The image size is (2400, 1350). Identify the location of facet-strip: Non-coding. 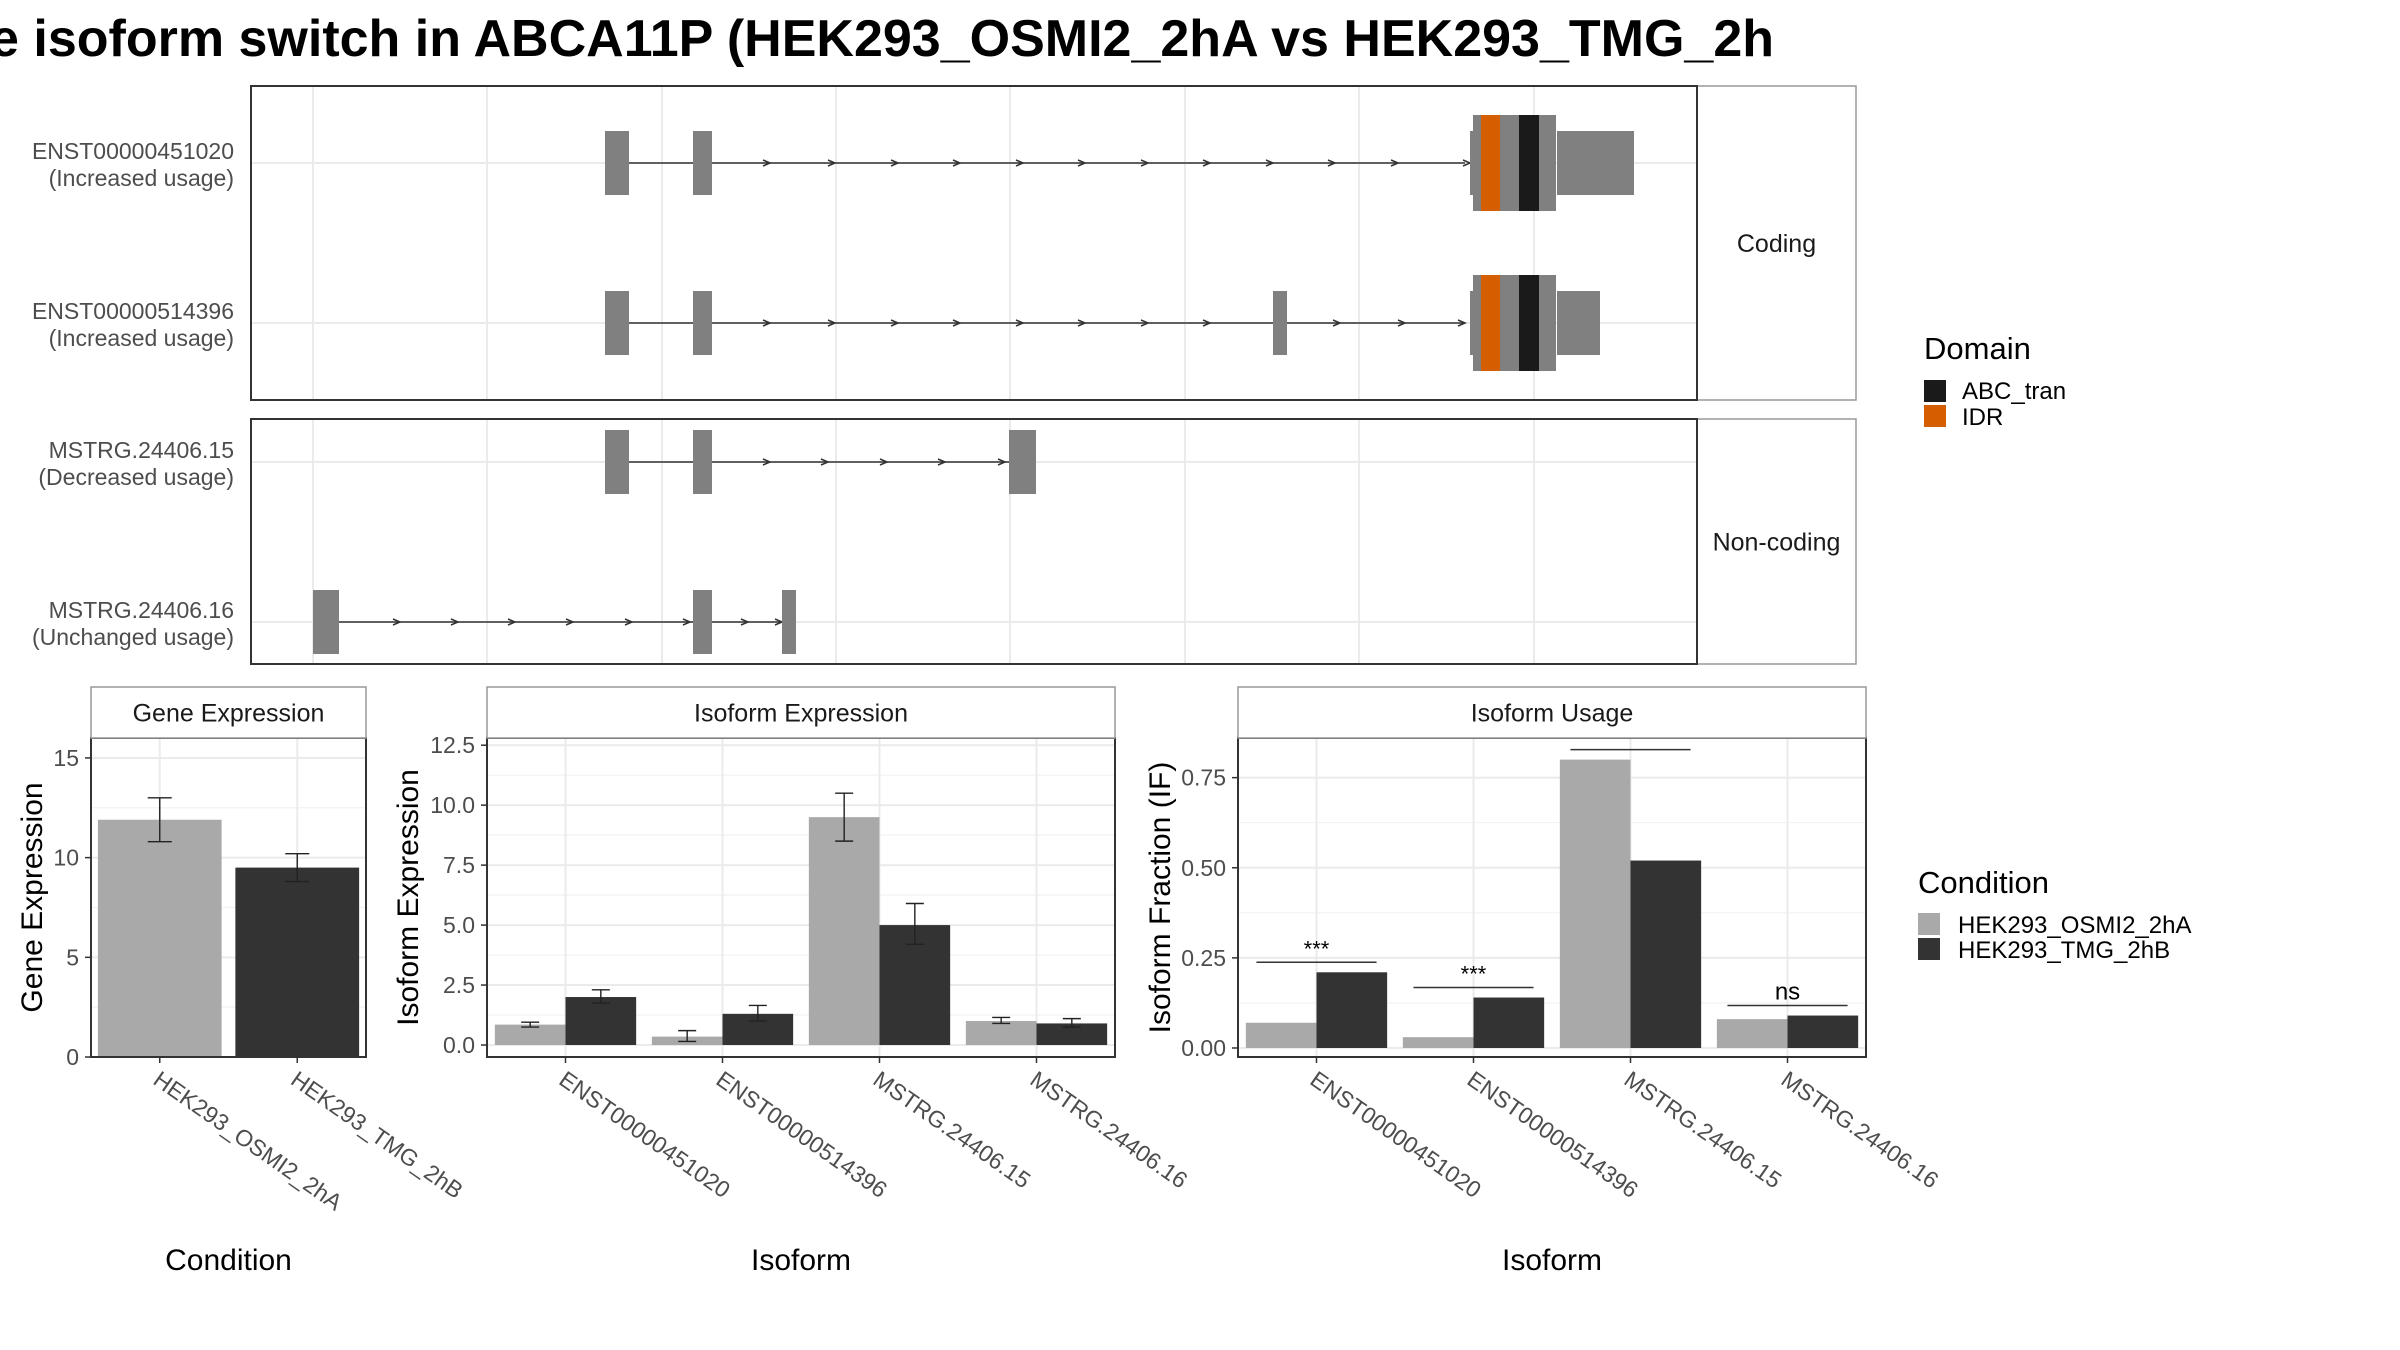
(1776, 541).